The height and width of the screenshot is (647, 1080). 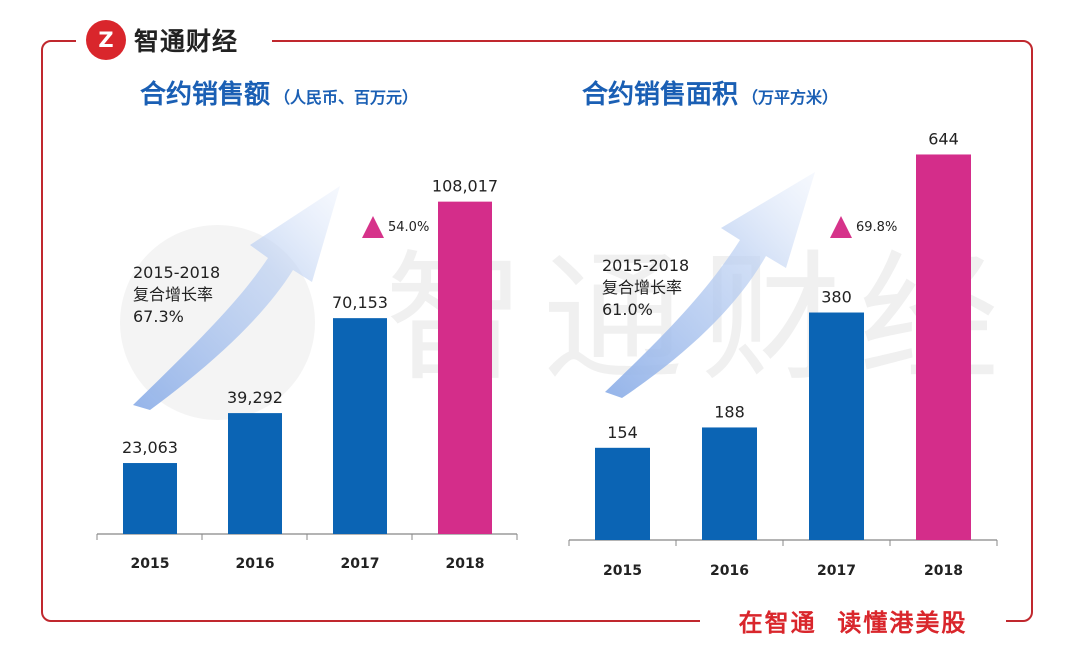 I want to click on cagr-annotation-right: 2015-2018 复合增长率 61.0%, so click(x=645, y=288).